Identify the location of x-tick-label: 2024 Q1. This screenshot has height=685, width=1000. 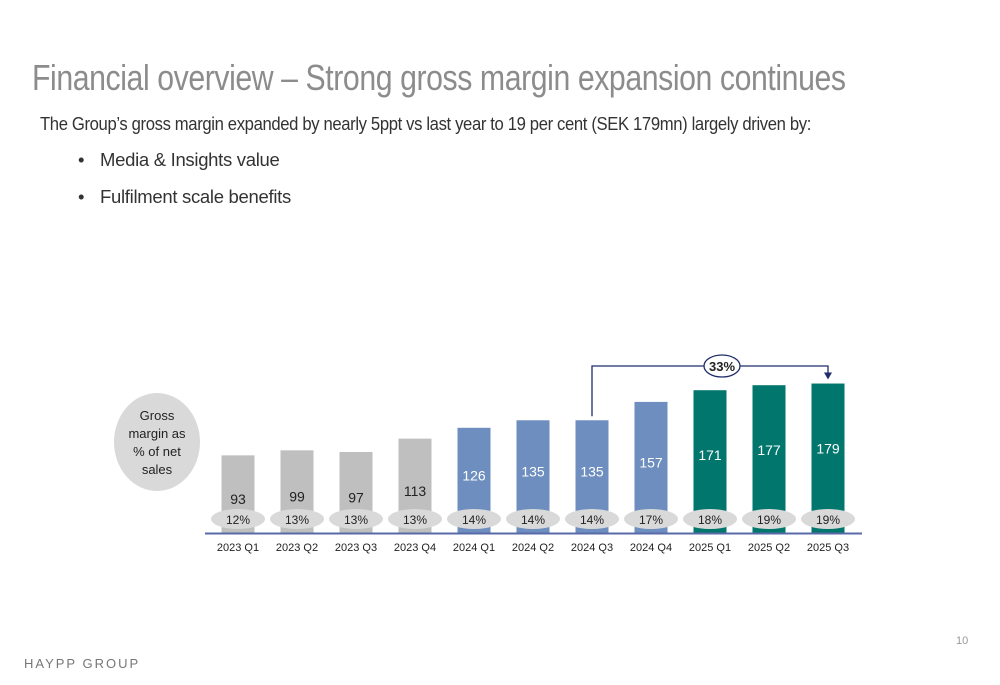
(474, 548).